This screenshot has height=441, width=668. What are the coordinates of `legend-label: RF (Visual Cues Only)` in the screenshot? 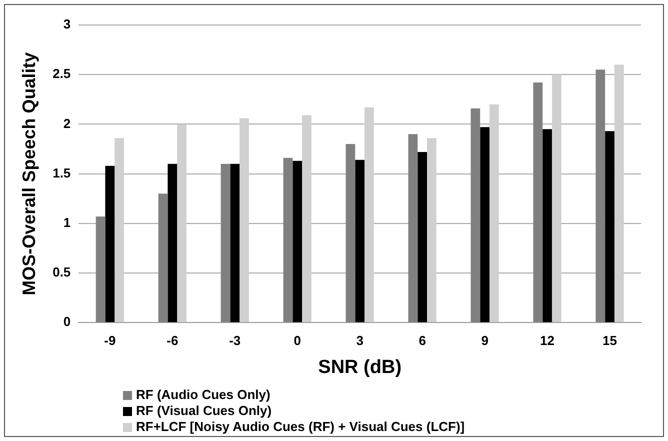 It's located at (204, 411).